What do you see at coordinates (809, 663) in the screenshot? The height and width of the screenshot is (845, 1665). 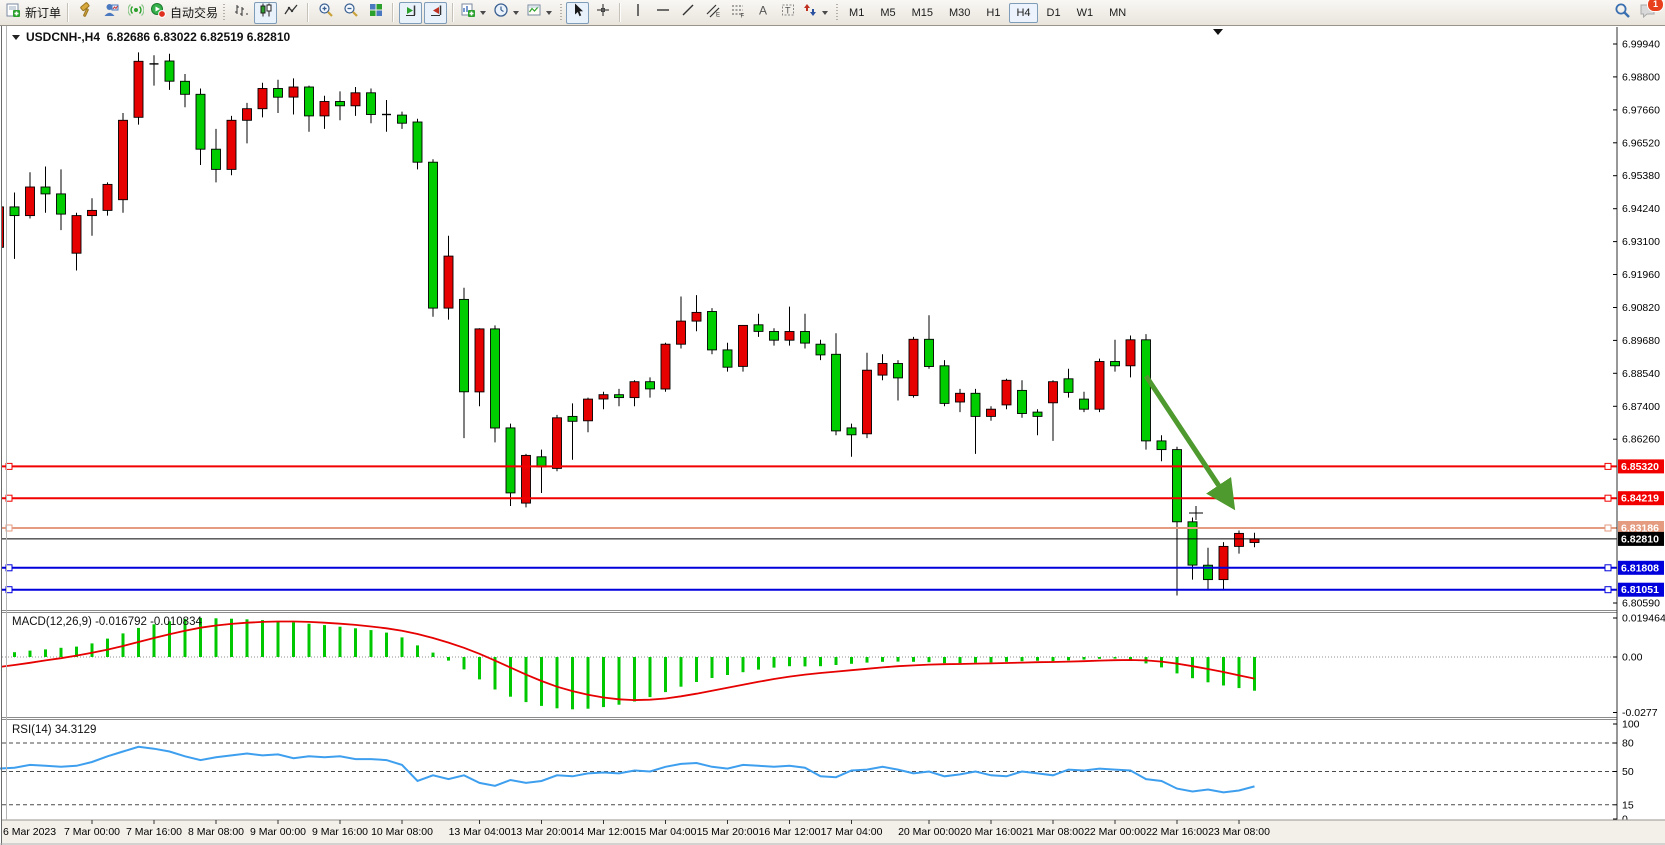 I see `macd-panel` at bounding box center [809, 663].